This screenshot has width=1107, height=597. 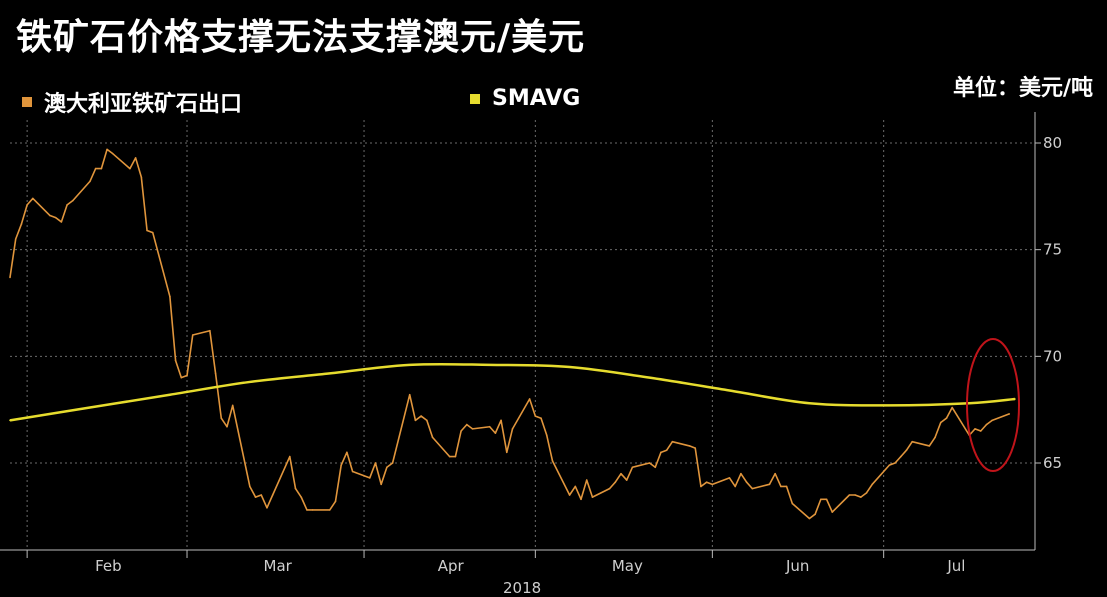 What do you see at coordinates (627, 566) in the screenshot?
I see `x-tick-label: May` at bounding box center [627, 566].